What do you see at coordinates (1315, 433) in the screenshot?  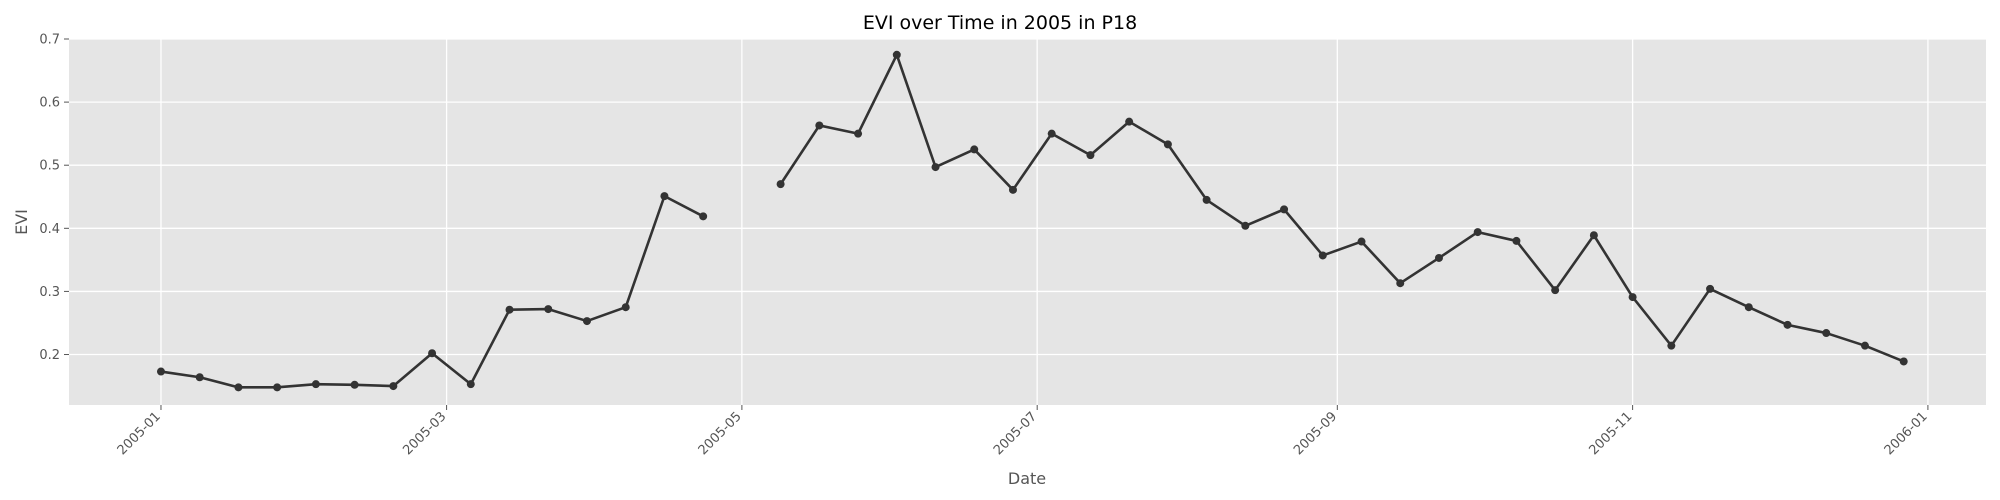 I see `x-tick-label: 2005-09` at bounding box center [1315, 433].